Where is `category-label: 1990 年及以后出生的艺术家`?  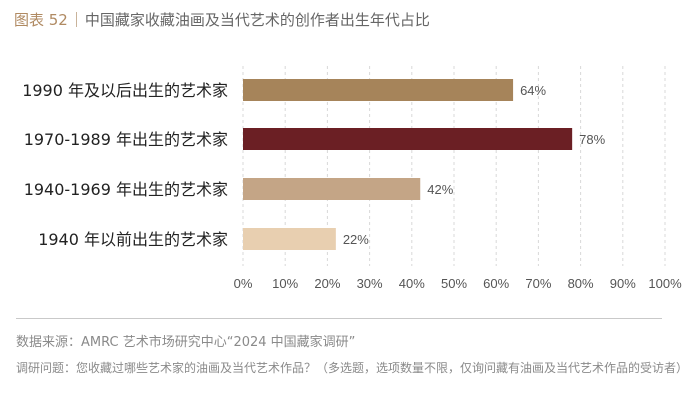 category-label: 1990 年及以后出生的艺术家 is located at coordinates (125, 90).